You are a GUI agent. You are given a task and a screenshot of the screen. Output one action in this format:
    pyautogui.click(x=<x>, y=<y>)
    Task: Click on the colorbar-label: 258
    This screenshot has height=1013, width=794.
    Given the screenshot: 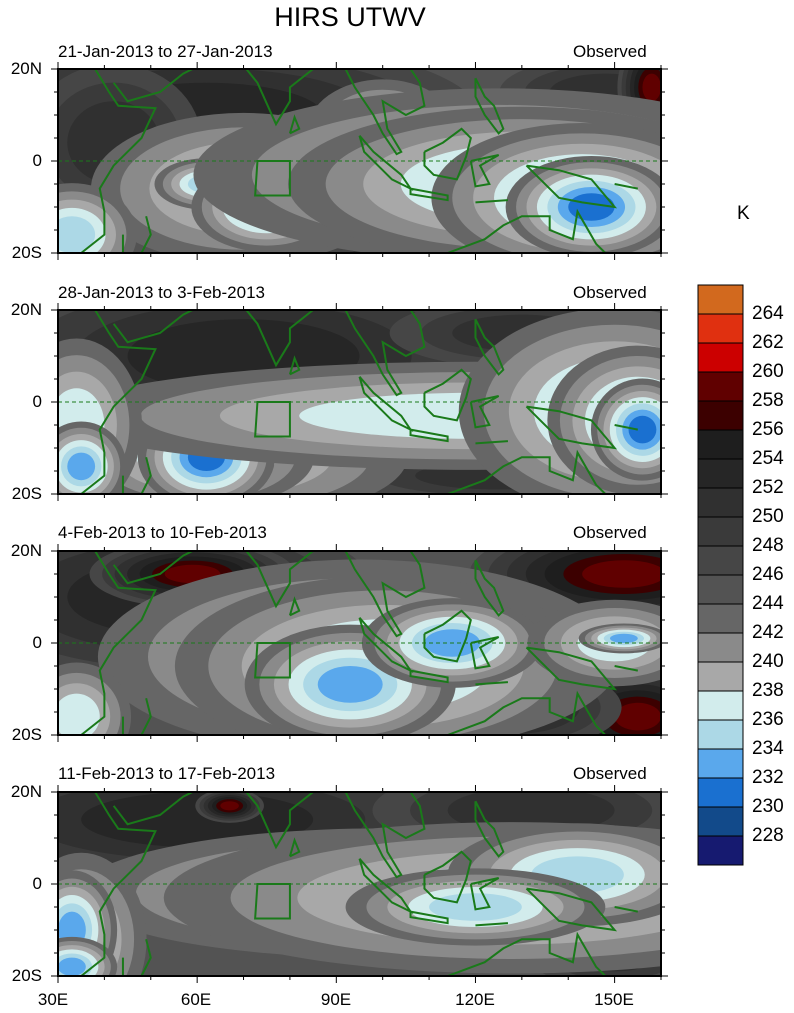 What is the action you would take?
    pyautogui.click(x=768, y=400)
    